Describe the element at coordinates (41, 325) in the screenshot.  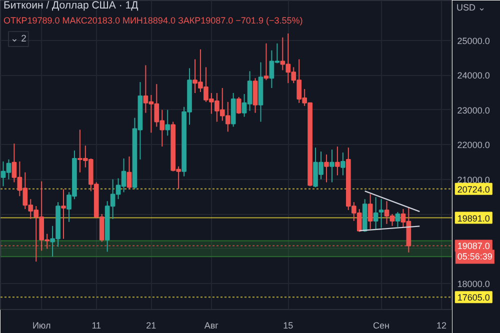
I see `x-tick-label: Июл` at that location.